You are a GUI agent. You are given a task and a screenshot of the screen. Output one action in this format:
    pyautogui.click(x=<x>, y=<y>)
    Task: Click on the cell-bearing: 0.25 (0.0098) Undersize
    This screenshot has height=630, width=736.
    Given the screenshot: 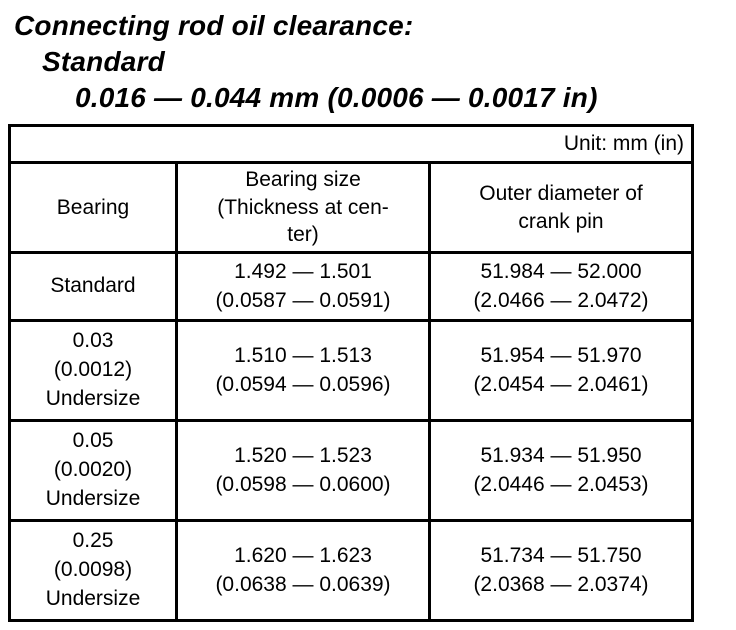 What is the action you would take?
    pyautogui.click(x=93, y=571)
    